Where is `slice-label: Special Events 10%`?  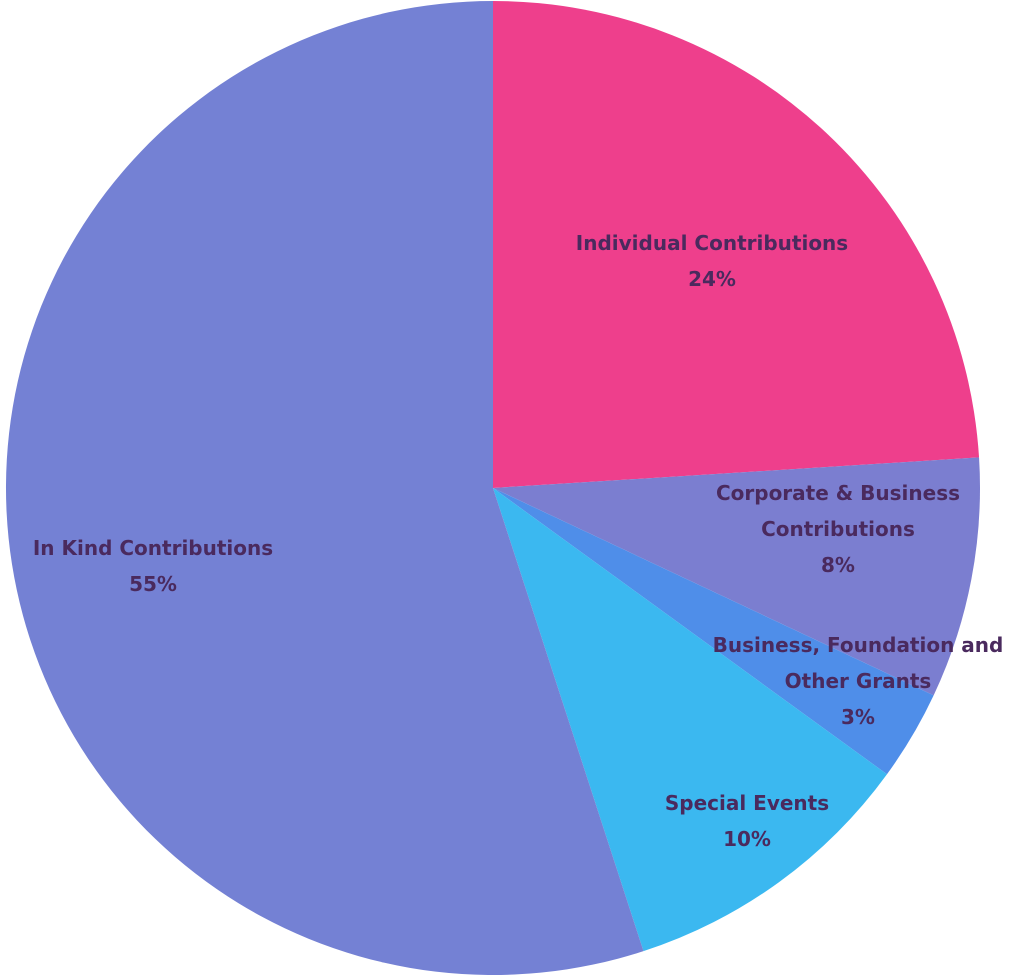 slice-label: Special Events 10% is located at coordinates (747, 821).